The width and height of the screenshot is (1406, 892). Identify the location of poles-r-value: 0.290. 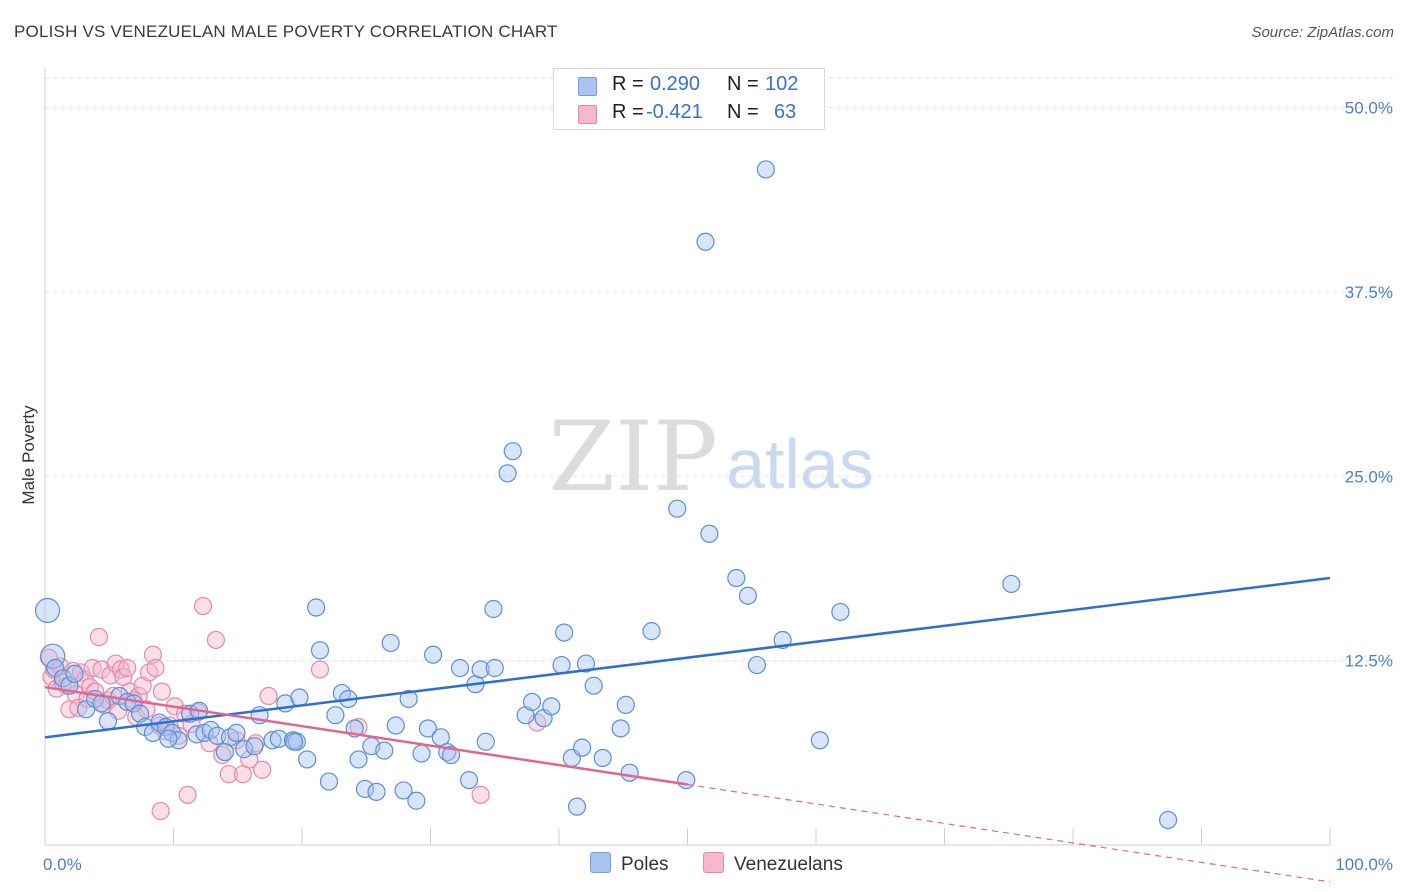
(675, 84).